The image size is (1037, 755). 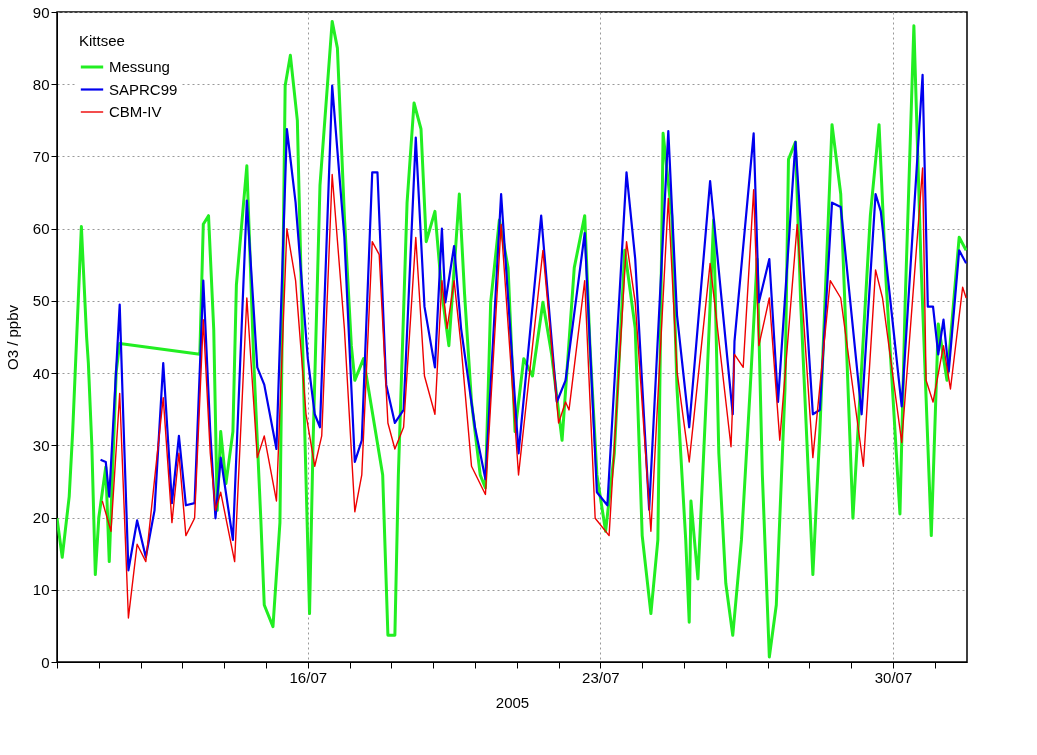 What do you see at coordinates (41, 590) in the screenshot?
I see `y-tick-label: 10` at bounding box center [41, 590].